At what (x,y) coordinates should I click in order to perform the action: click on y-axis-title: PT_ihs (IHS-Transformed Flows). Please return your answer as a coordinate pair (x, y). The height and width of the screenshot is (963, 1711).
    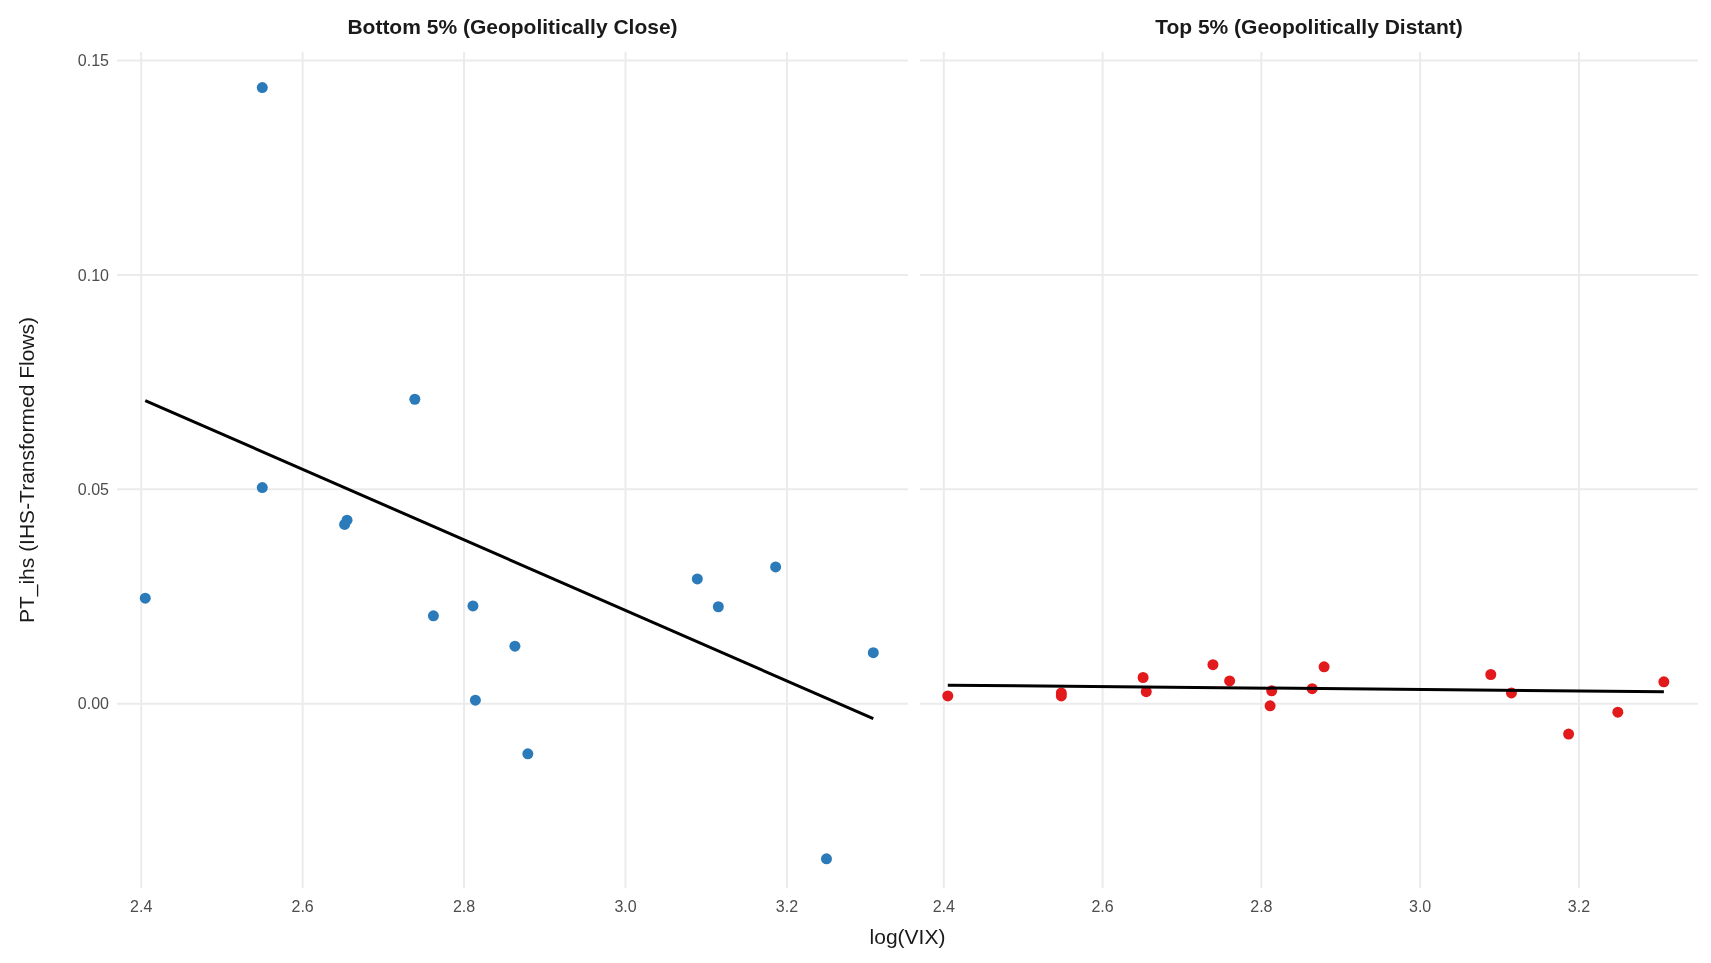
    Looking at the image, I should click on (27, 470).